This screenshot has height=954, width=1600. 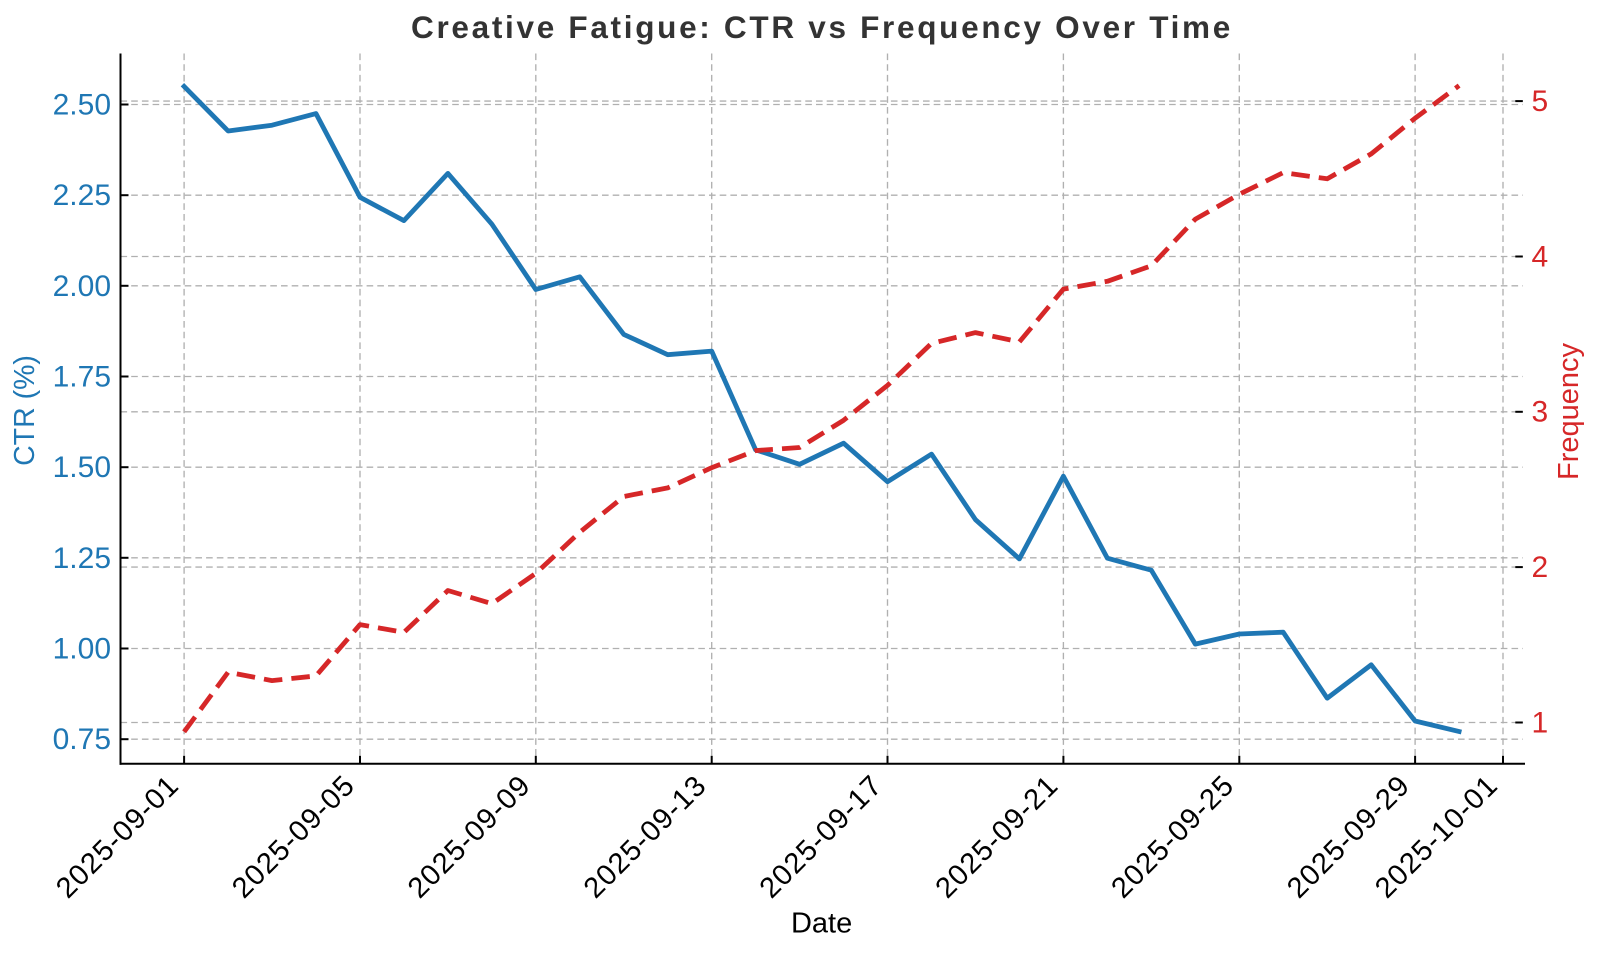 I want to click on svg-text: CTR (%), so click(x=25, y=410).